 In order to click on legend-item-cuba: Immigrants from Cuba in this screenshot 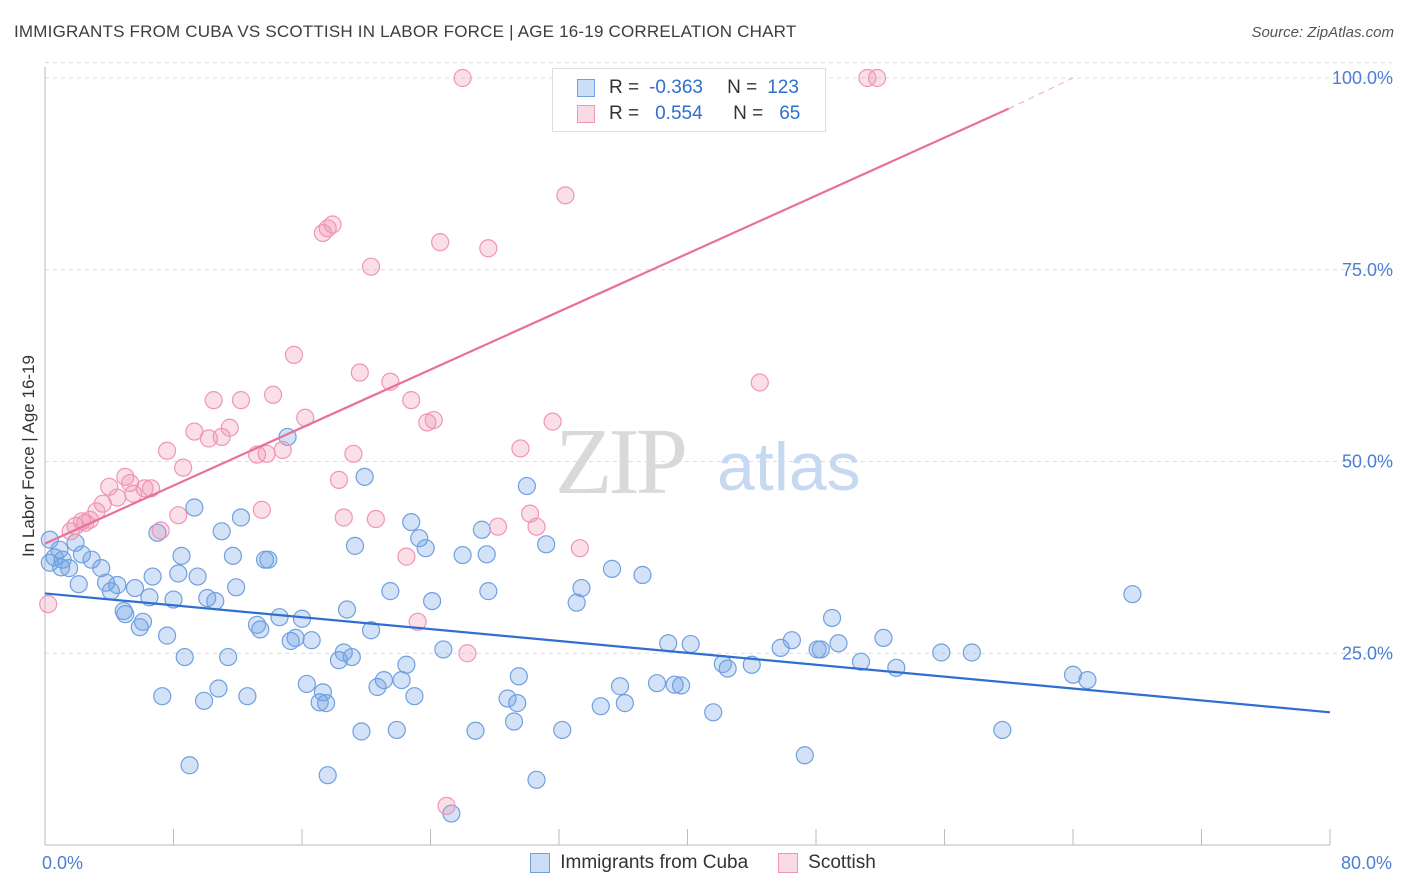, I will do `click(639, 863)`.